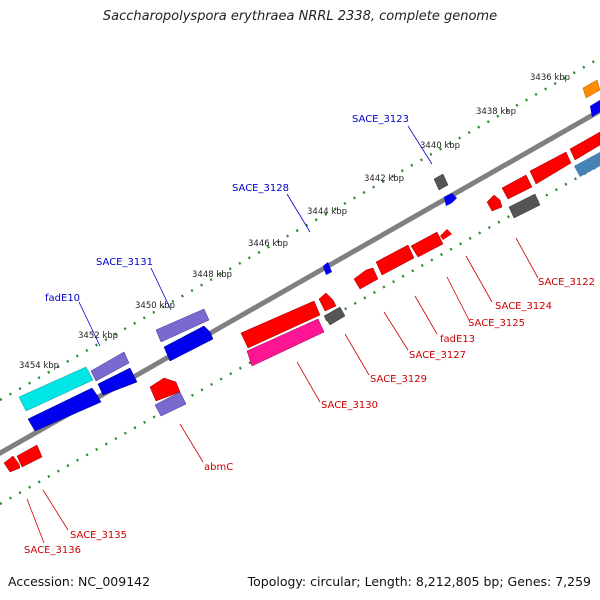 The image size is (600, 600). I want to click on gene-label: SACE_3131, so click(124, 262).